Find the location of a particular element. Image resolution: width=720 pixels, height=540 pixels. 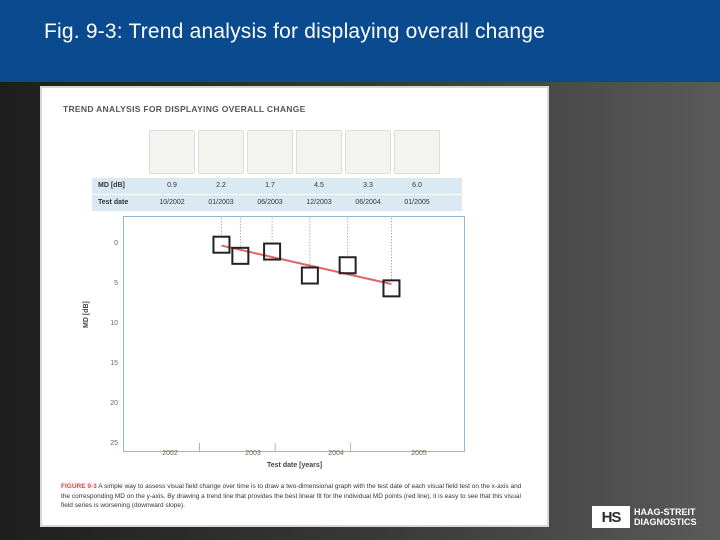

accent-bar is located at coordinates (295, 73).